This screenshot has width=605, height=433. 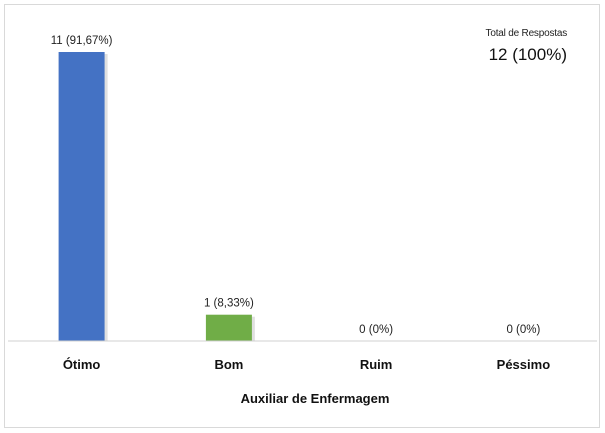 I want to click on category-label-3: Ruim, so click(x=376, y=364).